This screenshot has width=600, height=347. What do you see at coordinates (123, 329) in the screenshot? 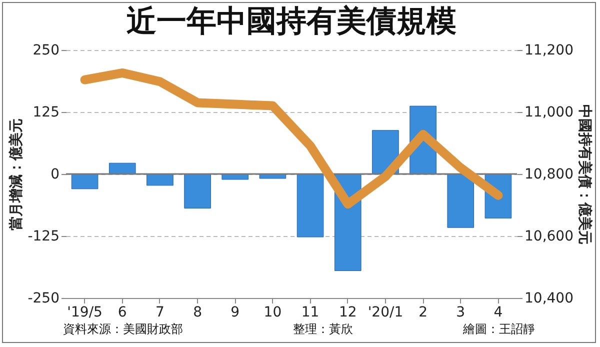
I see `source-note: 資料來源：美國財政部` at bounding box center [123, 329].